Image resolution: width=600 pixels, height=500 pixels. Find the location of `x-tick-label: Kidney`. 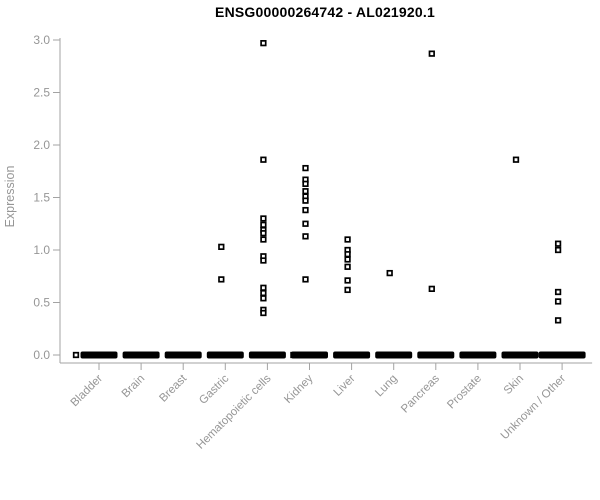

x-tick-label: Kidney is located at coordinates (299, 389).